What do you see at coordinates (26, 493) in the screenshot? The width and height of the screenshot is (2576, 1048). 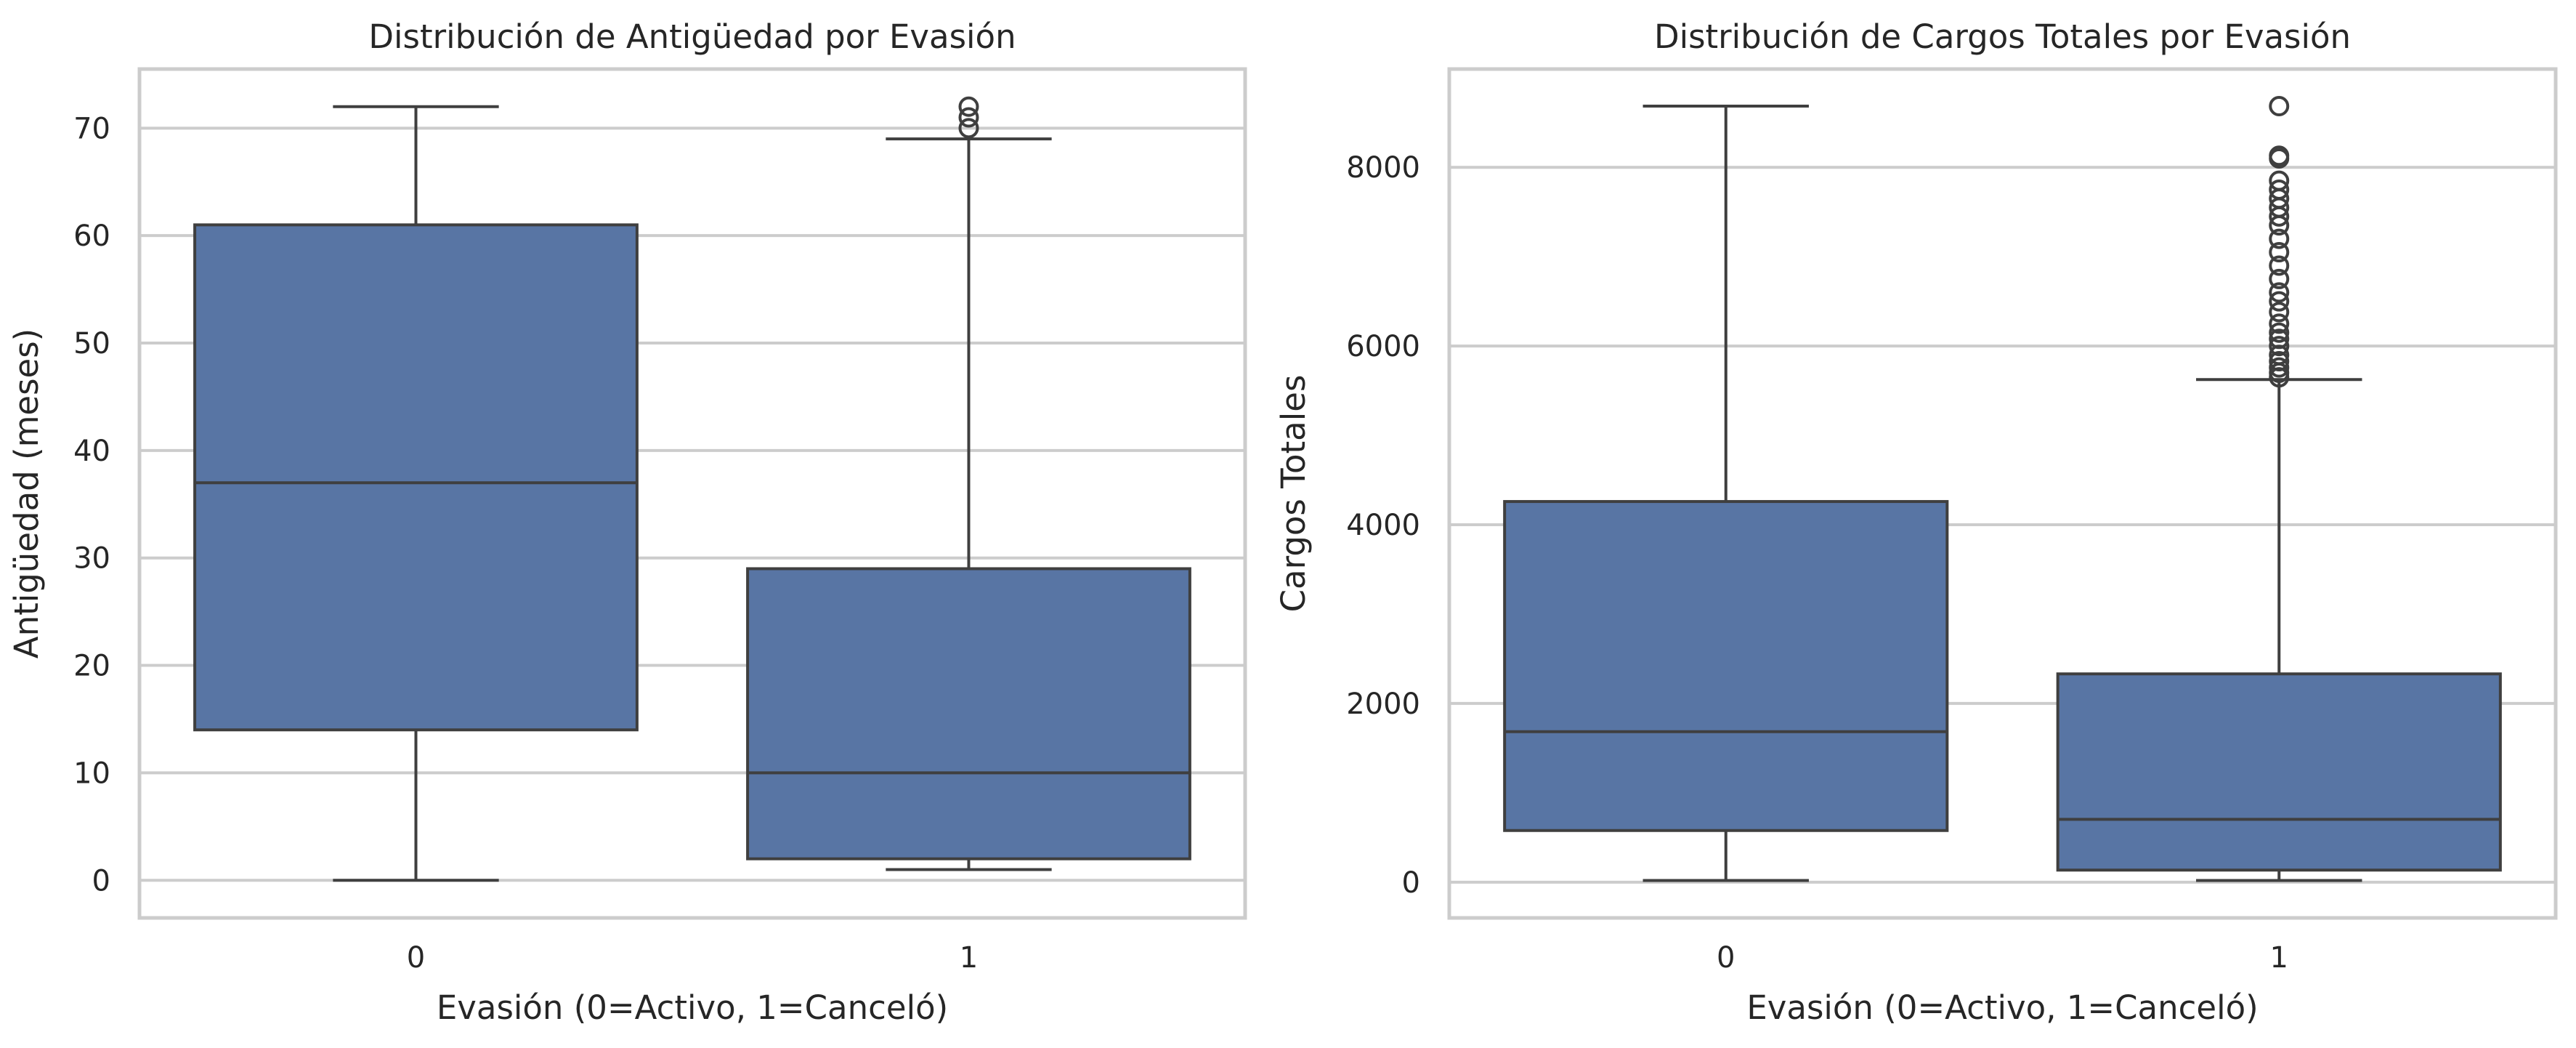 I see `y-axis-label: Antigüedad (meses)` at bounding box center [26, 493].